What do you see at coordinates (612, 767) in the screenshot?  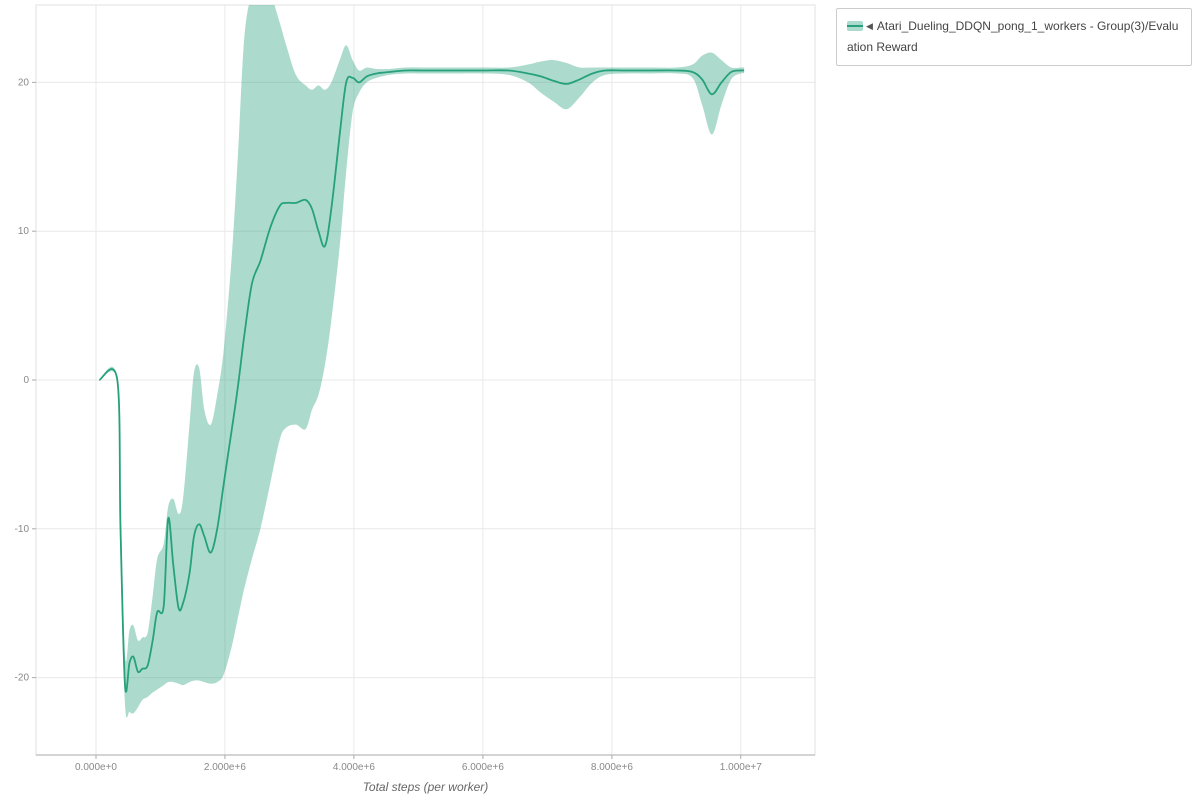 I see `x-tick-label: 8.000e+6` at bounding box center [612, 767].